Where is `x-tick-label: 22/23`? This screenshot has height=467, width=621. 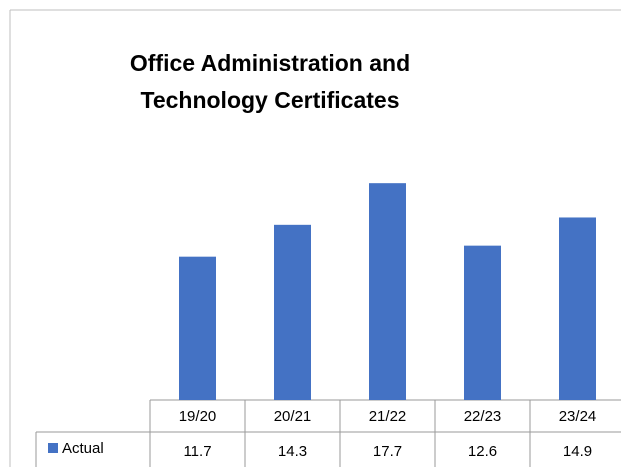
x-tick-label: 22/23 is located at coordinates (483, 416).